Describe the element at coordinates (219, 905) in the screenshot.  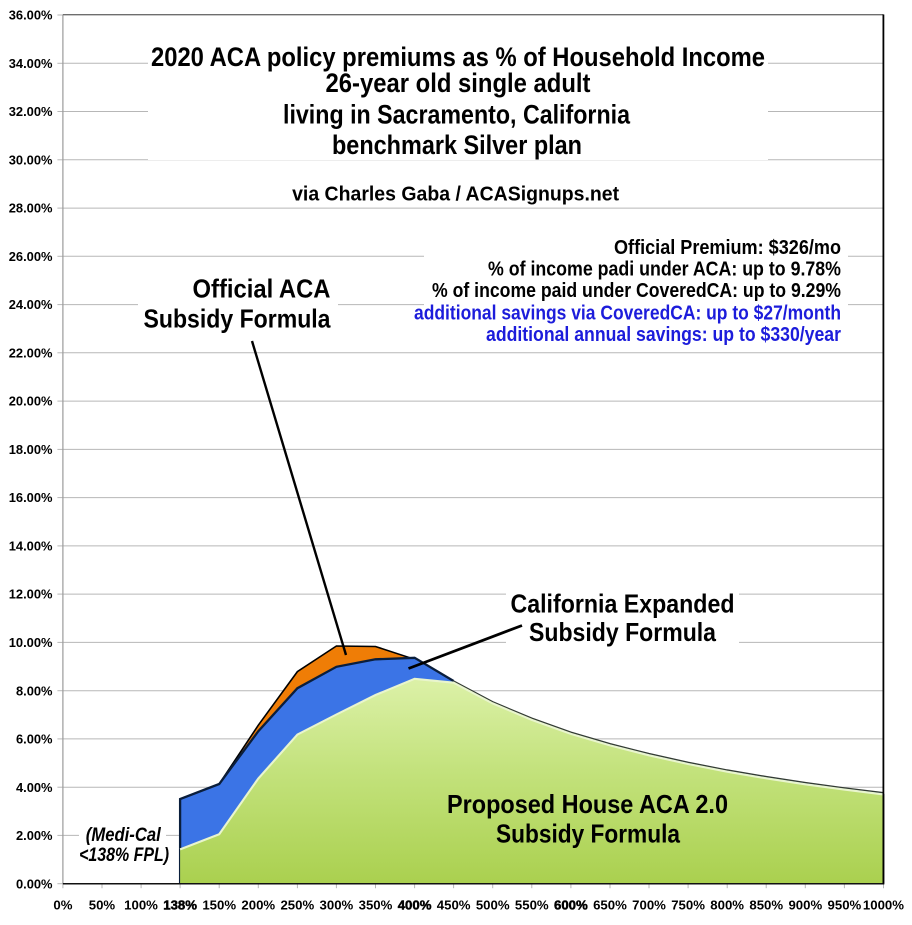
I see `svg-text: 150%` at that location.